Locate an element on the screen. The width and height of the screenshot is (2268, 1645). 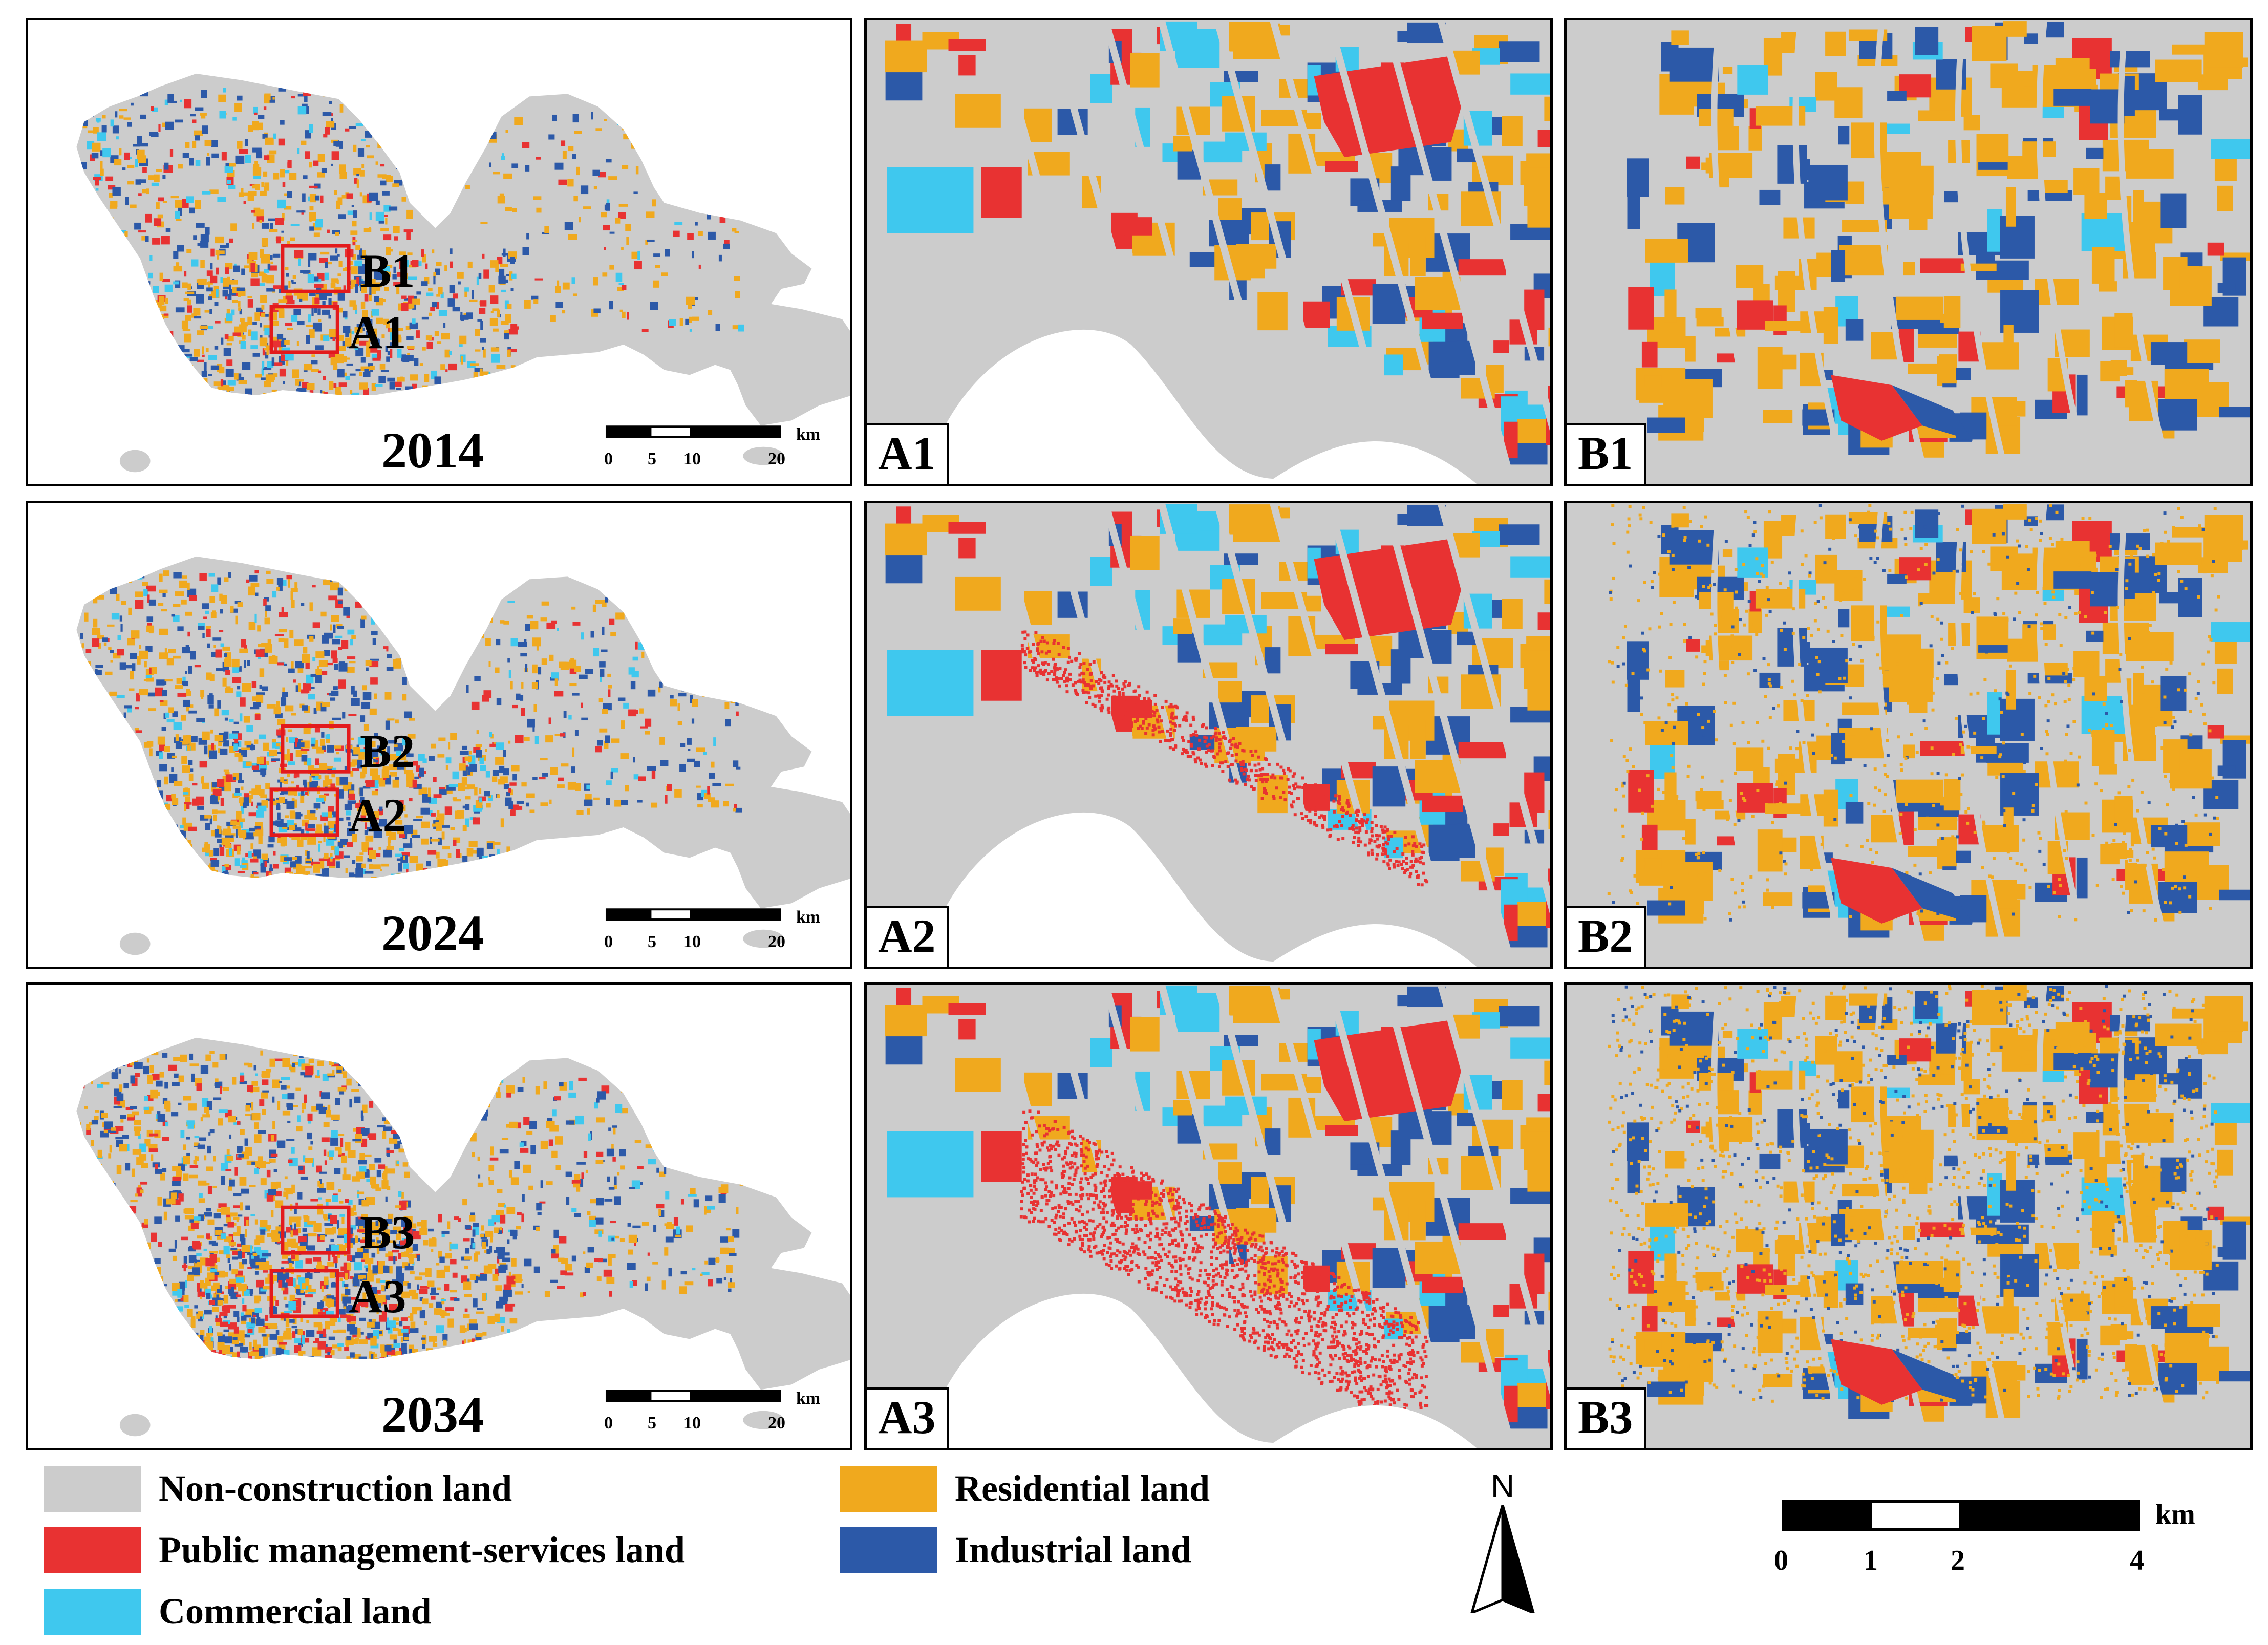
zoom-panel-a: A3 is located at coordinates (1208, 1216).